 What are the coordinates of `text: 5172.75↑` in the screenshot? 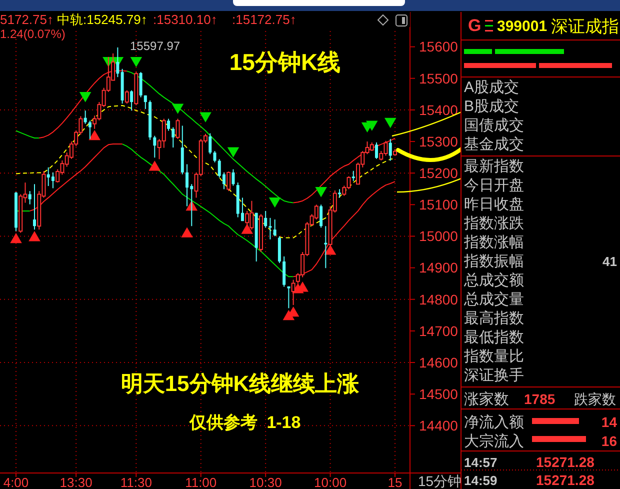 It's located at (27, 19).